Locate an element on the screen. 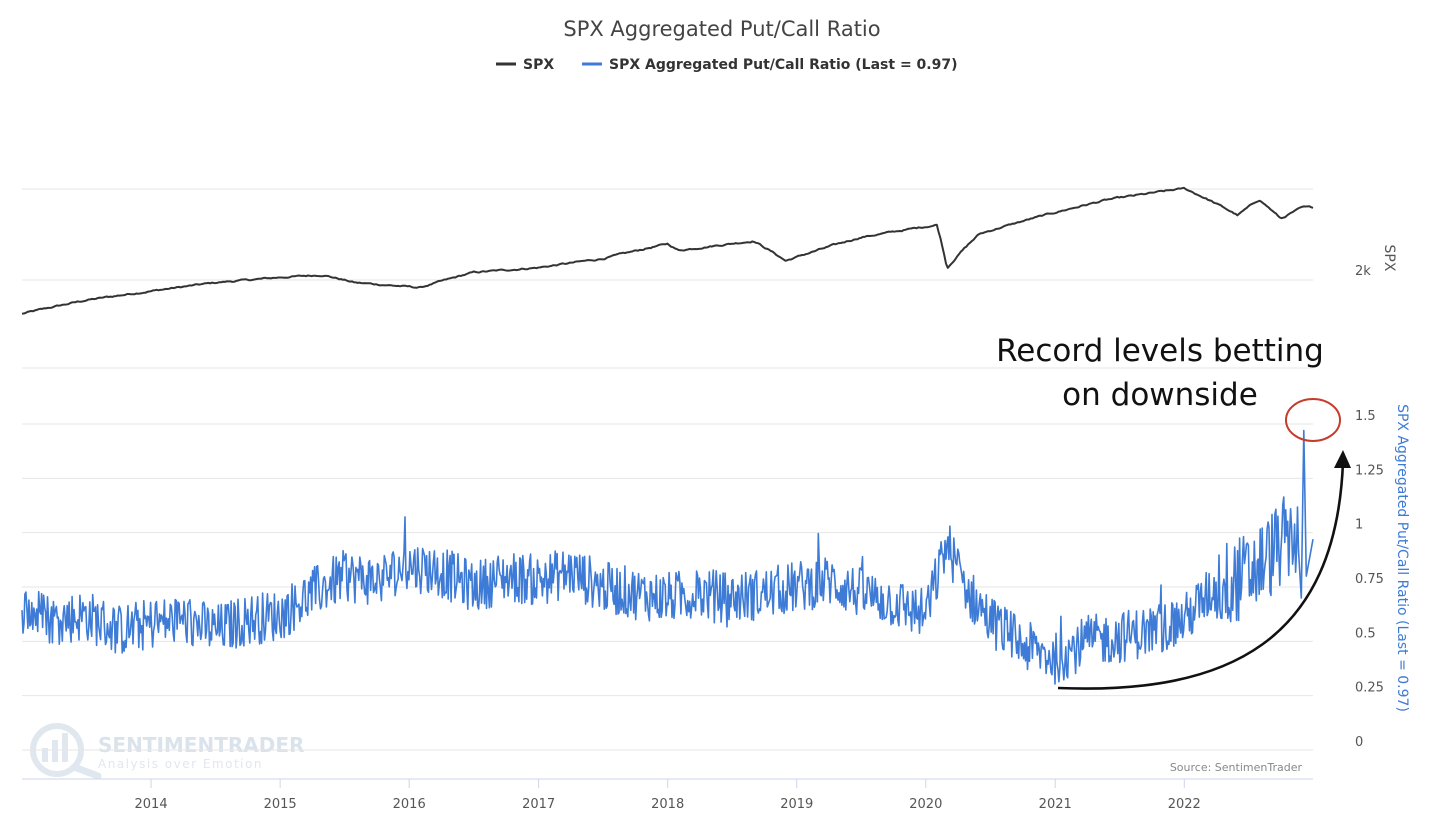 The image size is (1456, 830). spx-axis-title: SPX is located at coordinates (1389, 258).